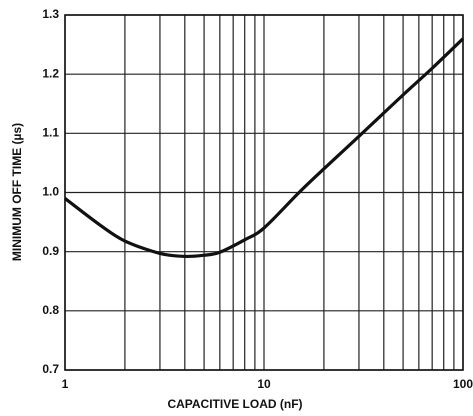  Describe the element at coordinates (17, 192) in the screenshot. I see `y-axis-label: MINIMUM OFF TIME (µs)` at that location.